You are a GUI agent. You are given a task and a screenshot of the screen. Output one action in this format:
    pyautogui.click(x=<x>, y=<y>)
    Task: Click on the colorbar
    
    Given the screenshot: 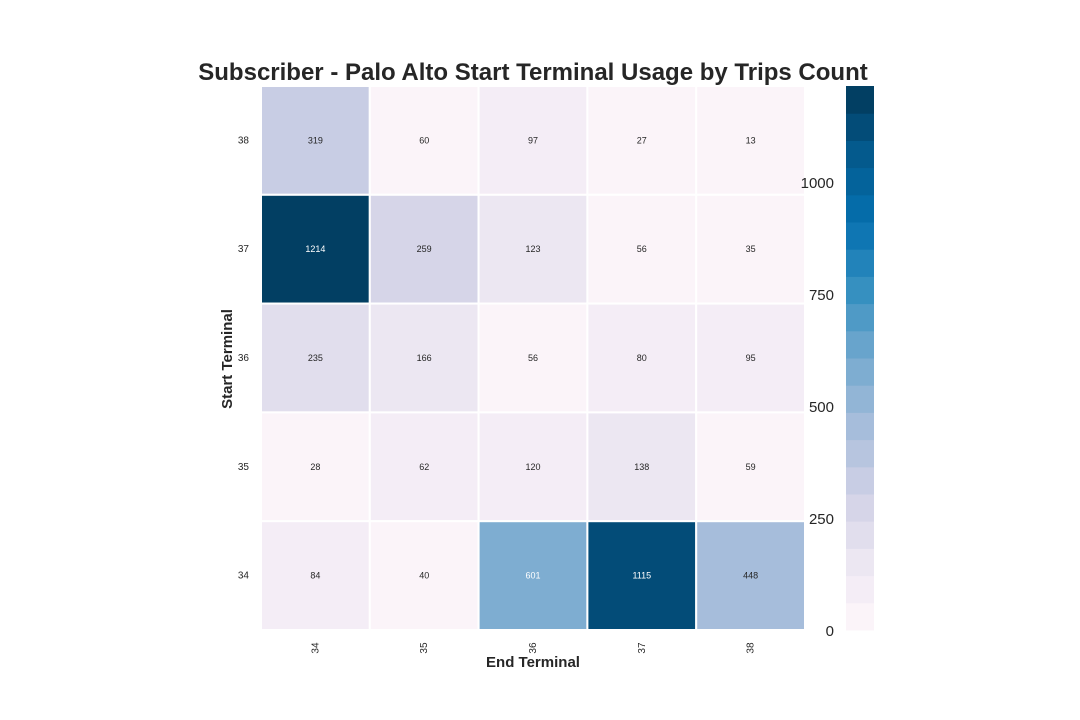 What is the action you would take?
    pyautogui.click(x=860, y=358)
    